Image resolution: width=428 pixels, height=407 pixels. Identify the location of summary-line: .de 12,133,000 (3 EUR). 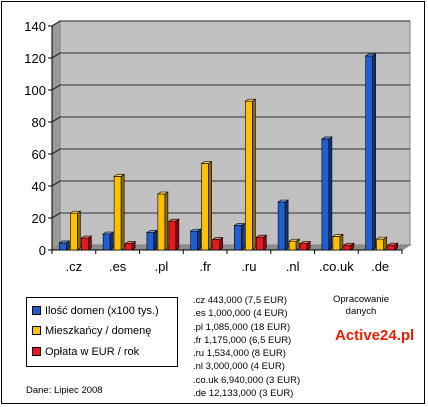
(243, 394).